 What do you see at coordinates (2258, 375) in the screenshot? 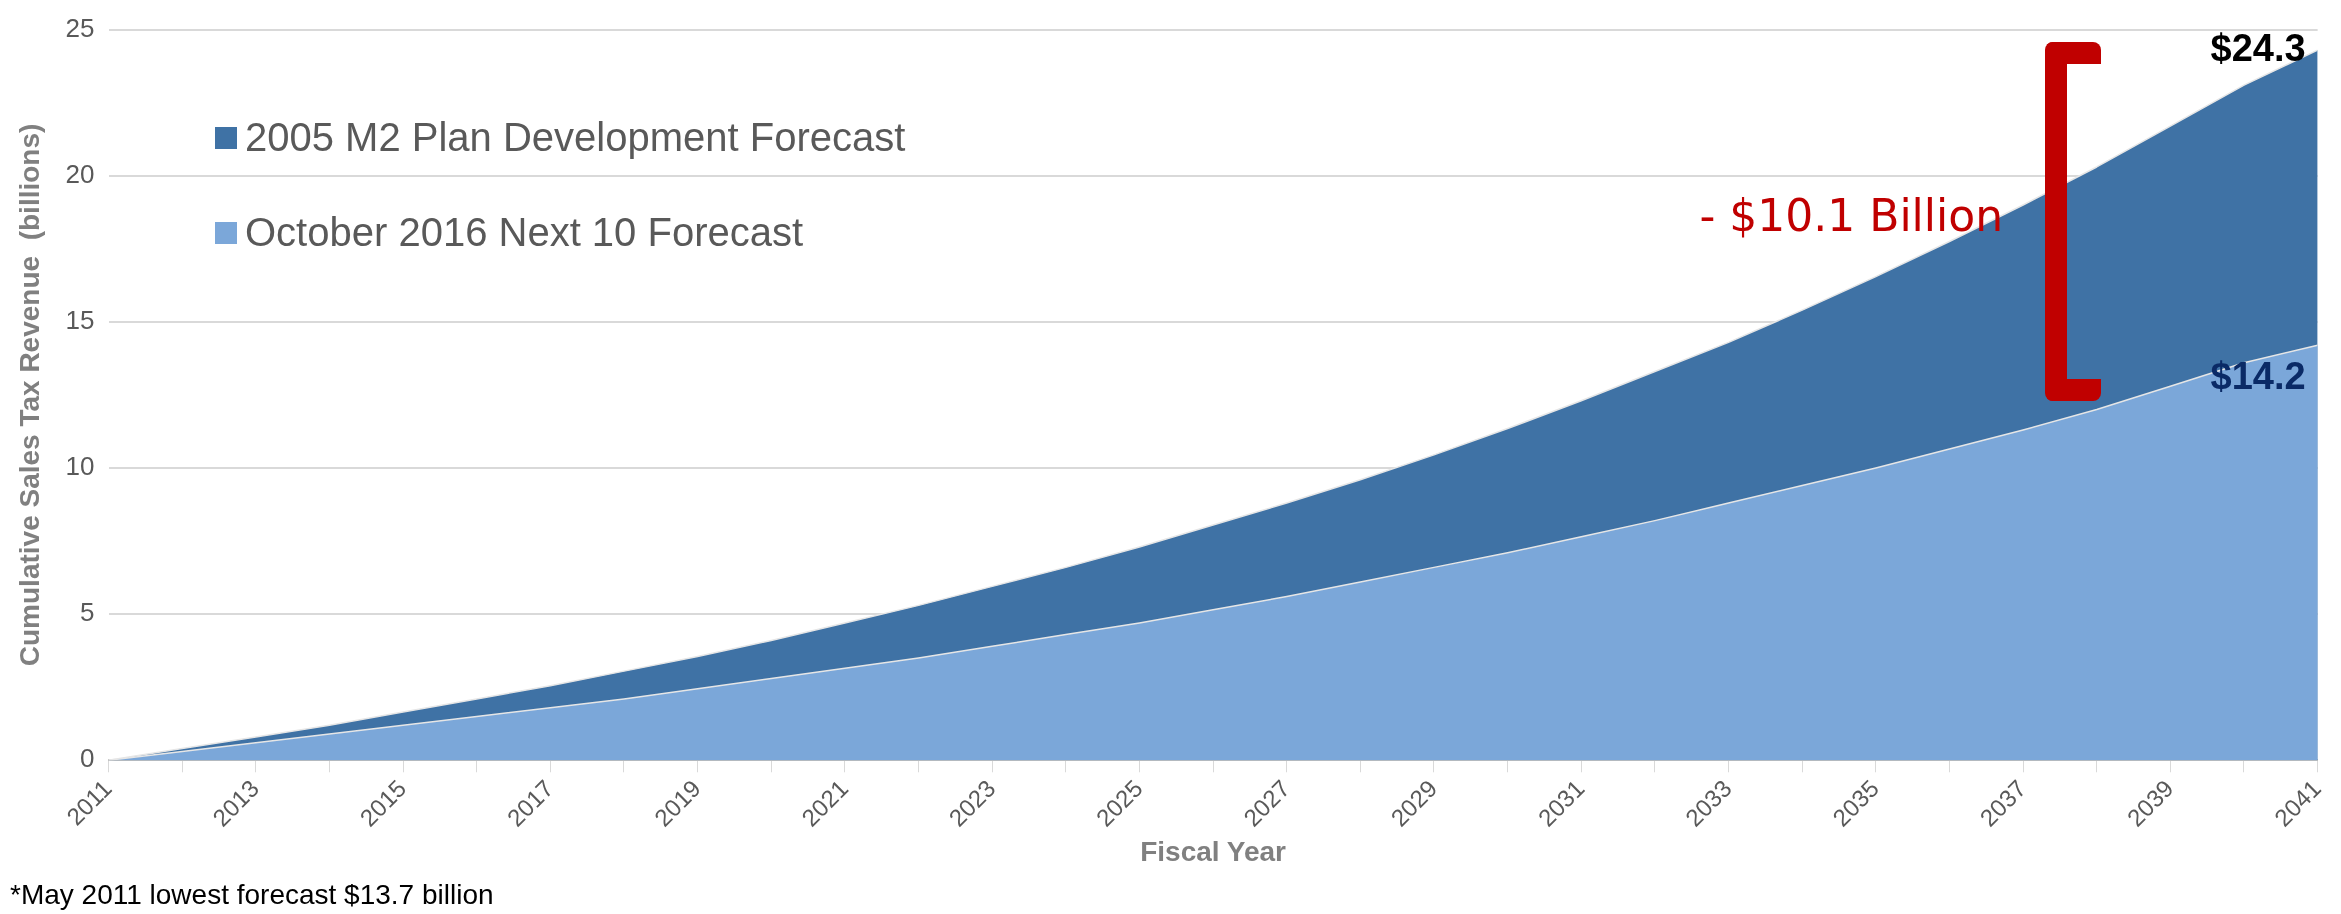
I see `data-label: $14.2` at bounding box center [2258, 375].